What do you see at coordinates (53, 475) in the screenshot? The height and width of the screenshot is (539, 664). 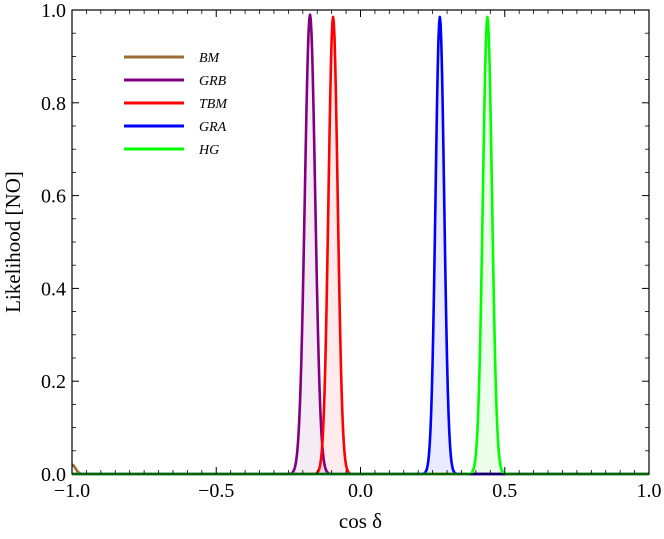 I see `y-tick-label: 0.0` at bounding box center [53, 475].